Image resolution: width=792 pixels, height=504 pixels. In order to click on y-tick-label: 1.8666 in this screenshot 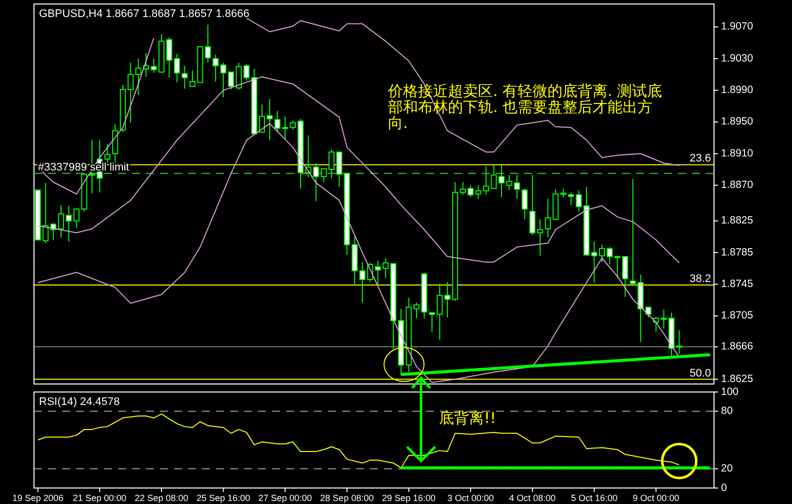, I will do `click(737, 346)`.